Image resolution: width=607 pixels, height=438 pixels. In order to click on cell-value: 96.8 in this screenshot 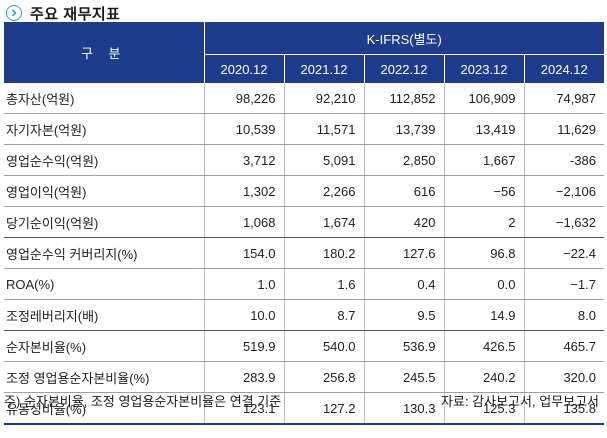, I will do `click(484, 253)`.